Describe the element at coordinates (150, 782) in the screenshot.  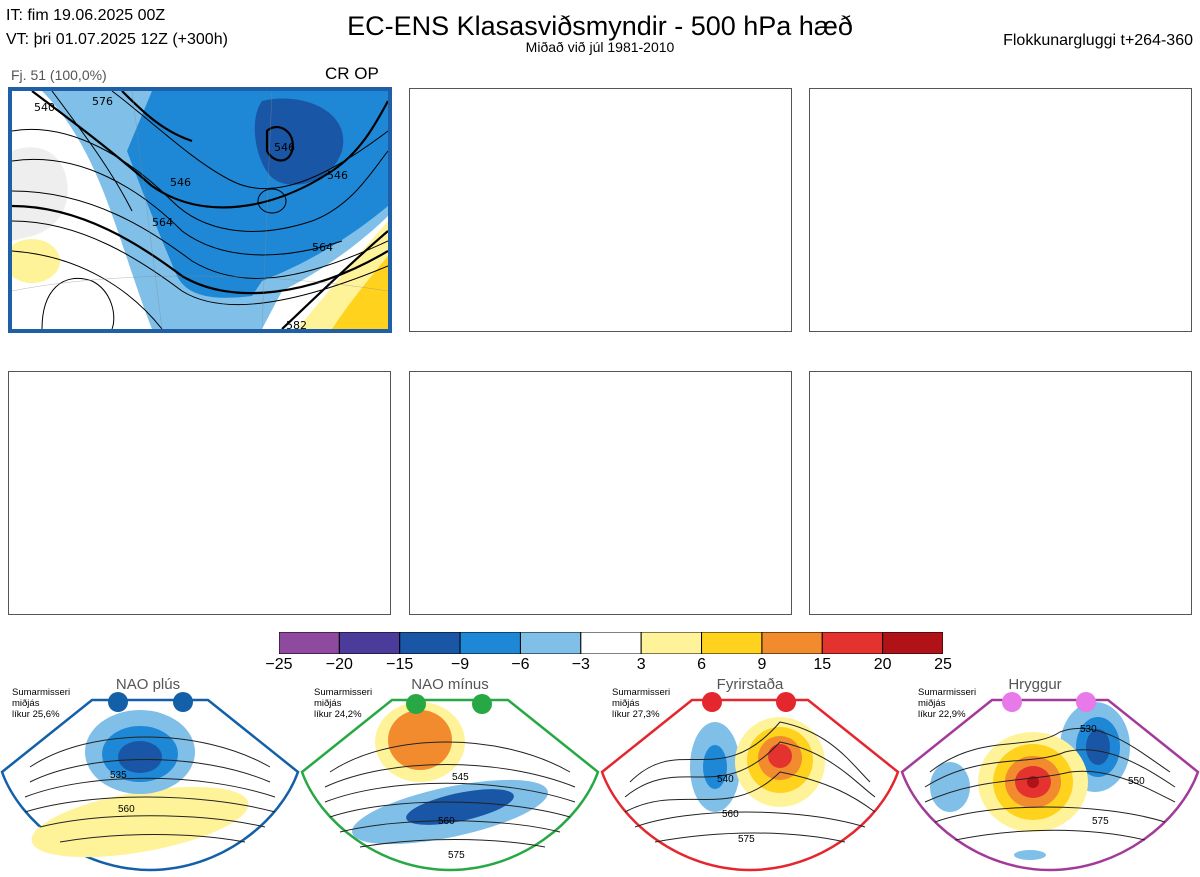
I see `regime-map: 535 560` at that location.